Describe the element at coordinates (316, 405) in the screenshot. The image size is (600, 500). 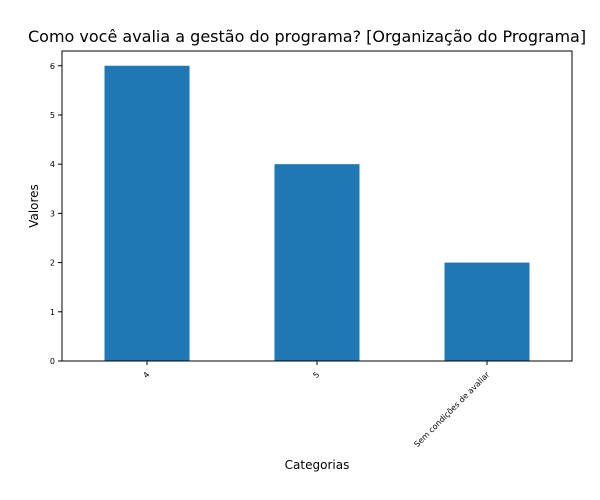
I see `x-axis-ticks: 4 5 Sem condições de avaliar` at that location.